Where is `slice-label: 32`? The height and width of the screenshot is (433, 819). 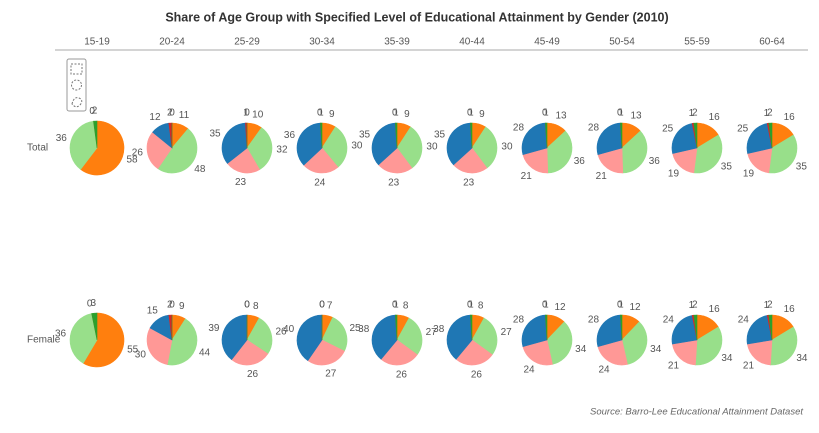
slice-label: 32 is located at coordinates (282, 149).